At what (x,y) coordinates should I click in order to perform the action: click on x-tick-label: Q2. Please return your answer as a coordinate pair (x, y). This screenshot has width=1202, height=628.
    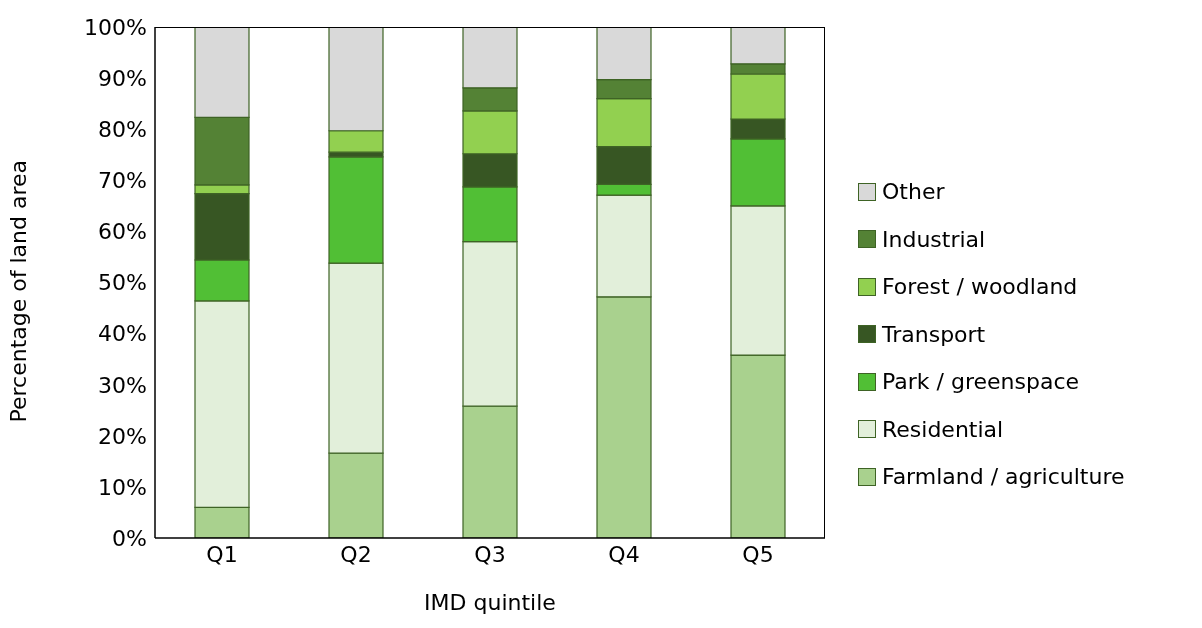
    Looking at the image, I should click on (356, 554).